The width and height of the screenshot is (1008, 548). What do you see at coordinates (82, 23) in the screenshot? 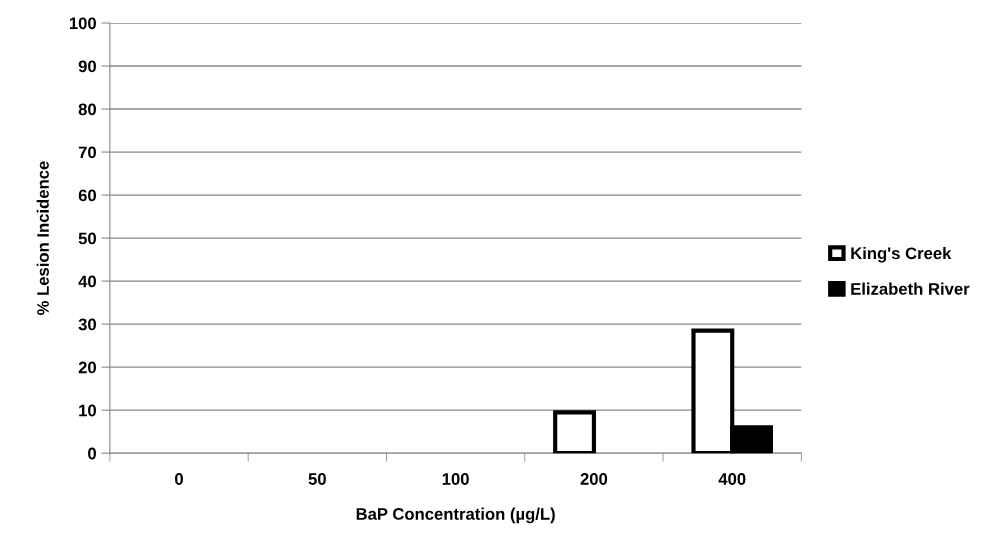
I see `y-tick-label: 100` at bounding box center [82, 23].